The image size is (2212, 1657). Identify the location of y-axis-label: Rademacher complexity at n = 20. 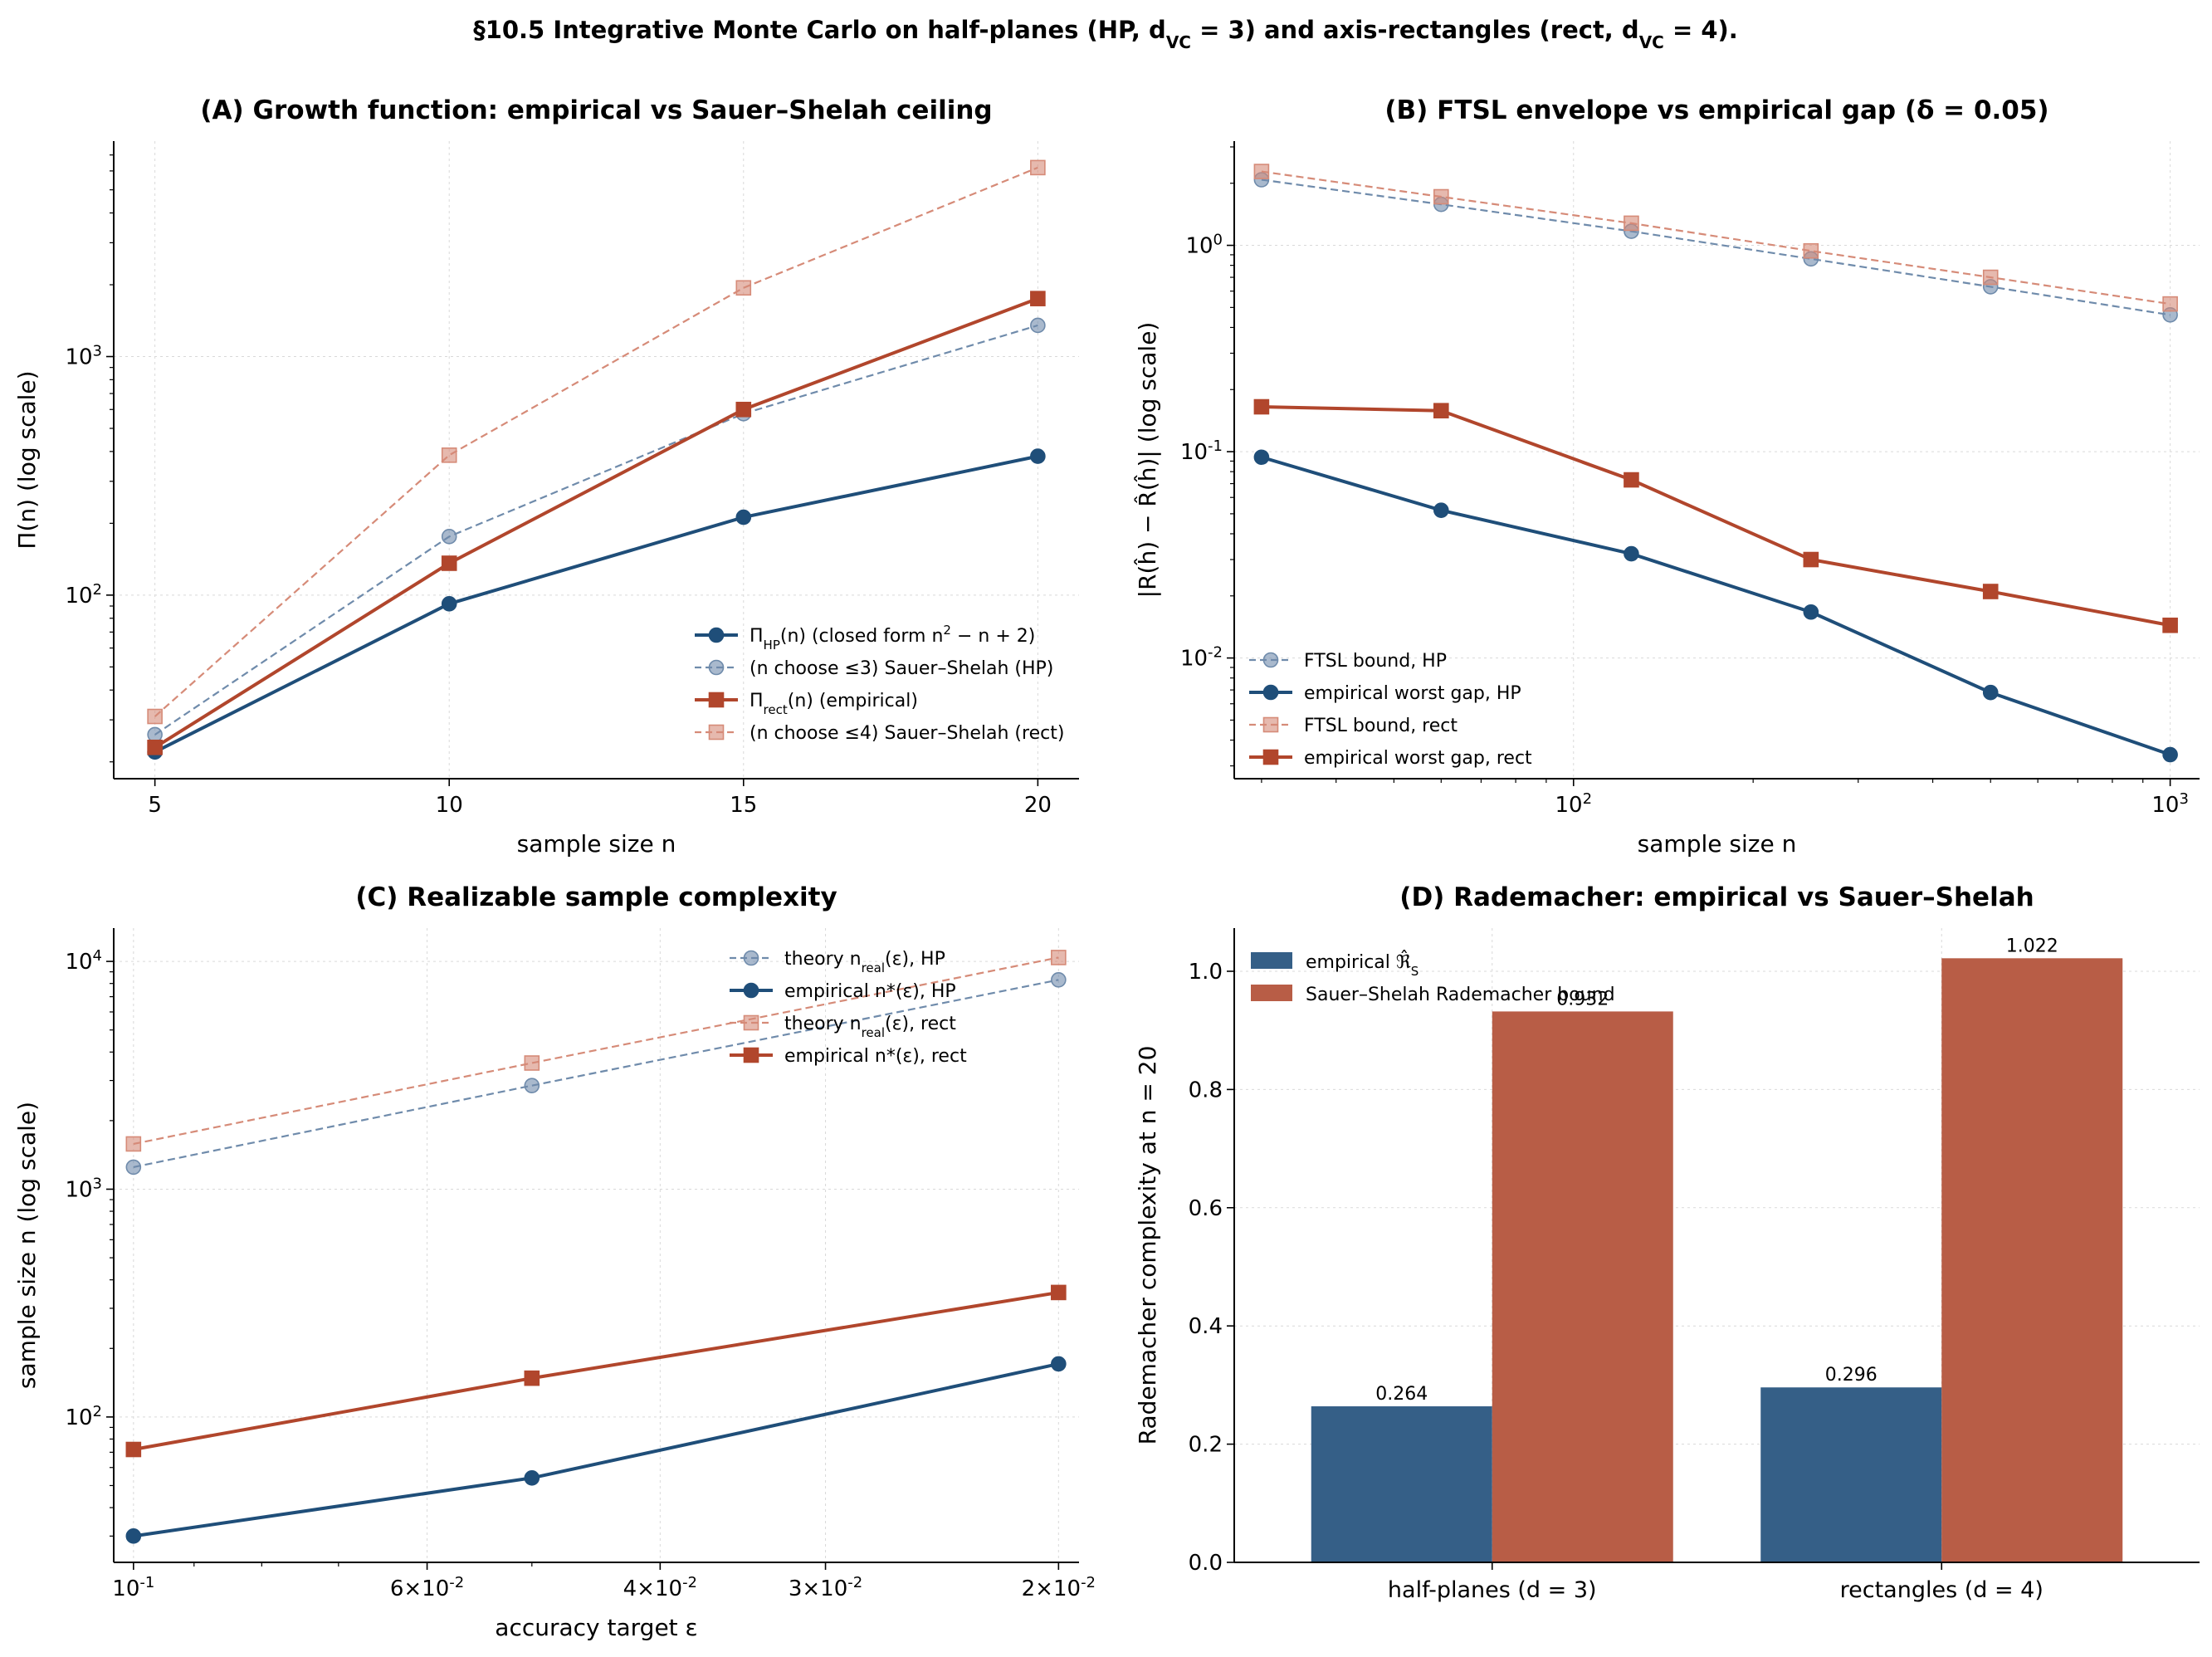
(1147, 1245).